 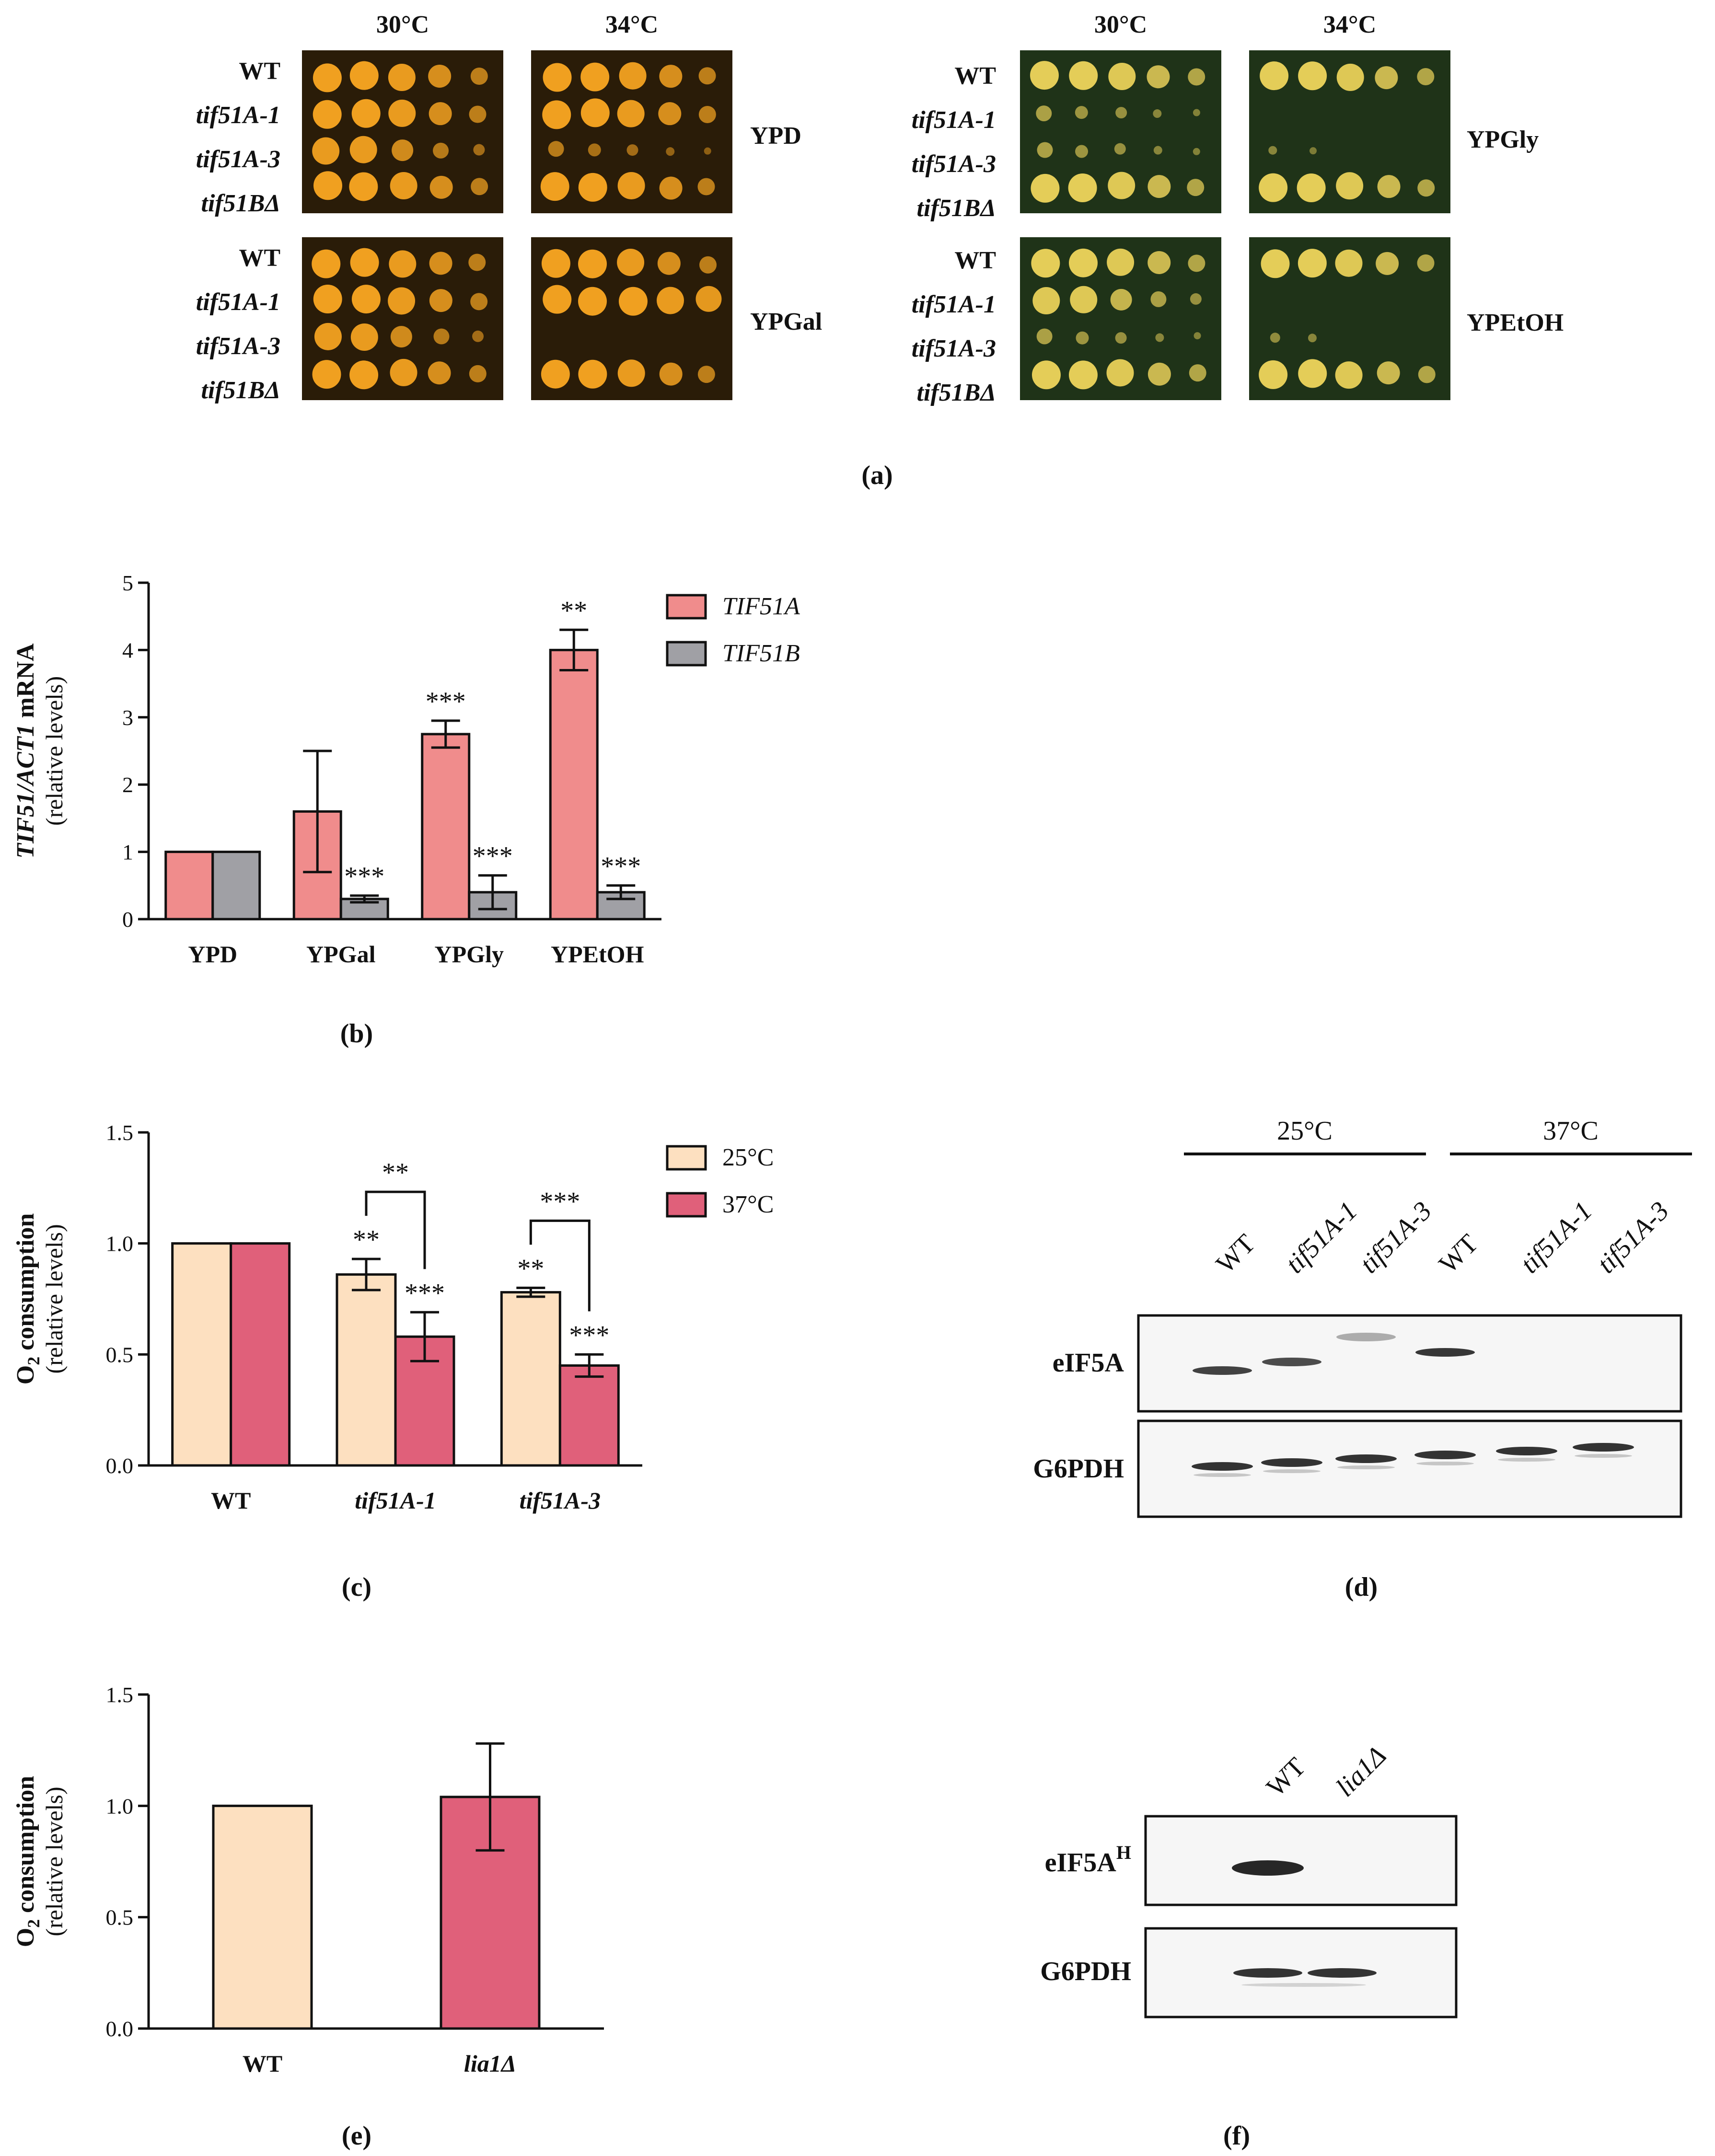 What do you see at coordinates (1349, 24) in the screenshot?
I see `temp-label: 34°C` at bounding box center [1349, 24].